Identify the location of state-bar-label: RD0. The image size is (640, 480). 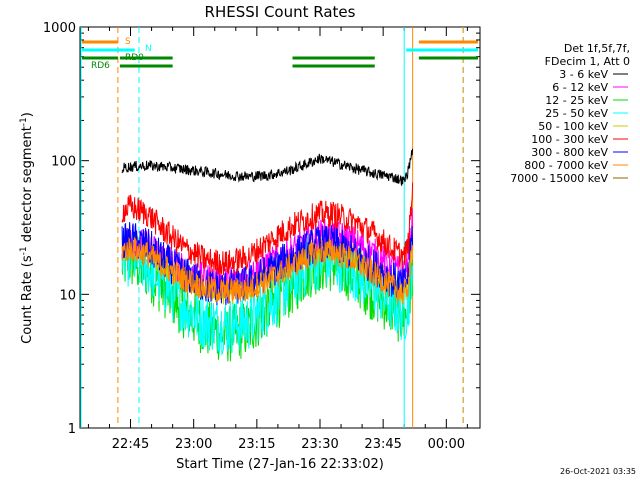
(134, 58).